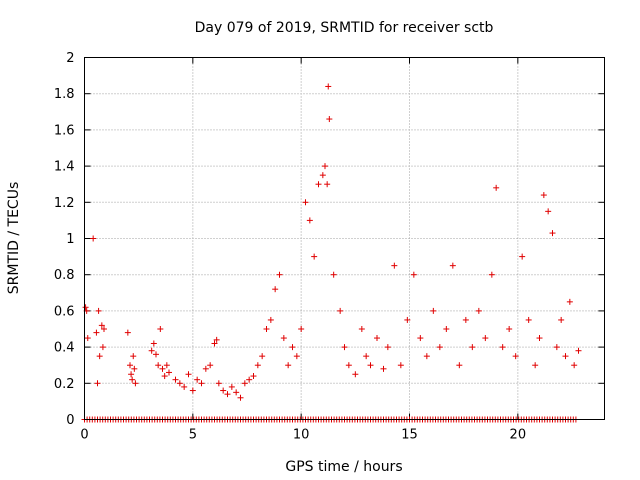 This screenshot has height=480, width=640. I want to click on x-tick-label: 15, so click(409, 435).